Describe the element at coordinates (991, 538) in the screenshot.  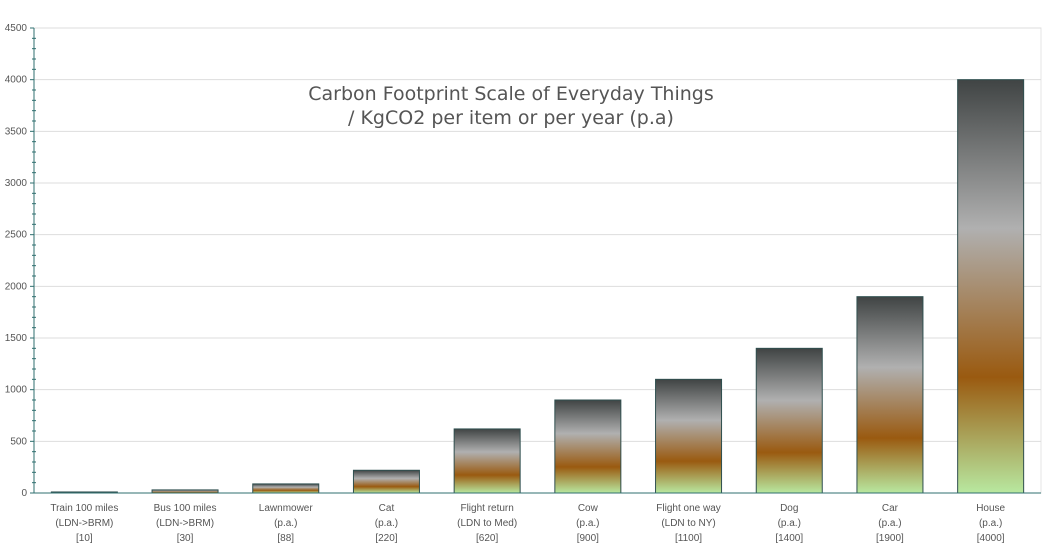
I see `x-category-label: [4000]` at that location.